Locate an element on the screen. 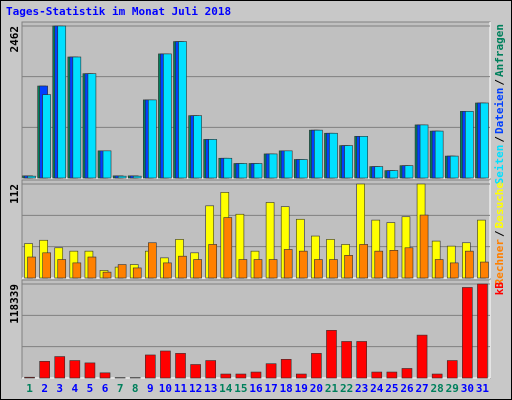 The height and width of the screenshot is (400, 512). x-tick-label: 24 is located at coordinates (377, 388).